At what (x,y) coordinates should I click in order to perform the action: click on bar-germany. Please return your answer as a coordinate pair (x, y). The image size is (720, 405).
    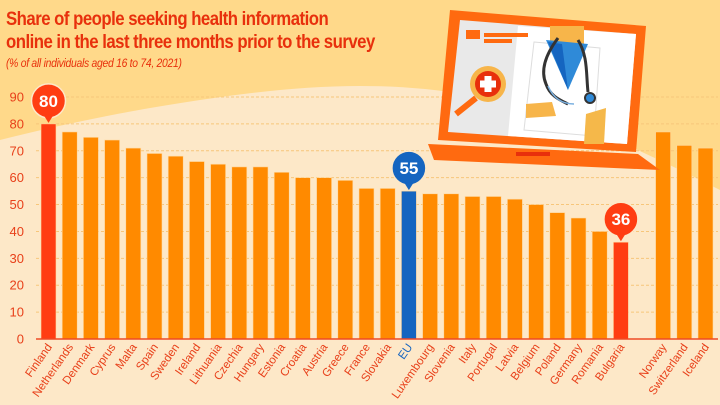
    Looking at the image, I should click on (578, 278).